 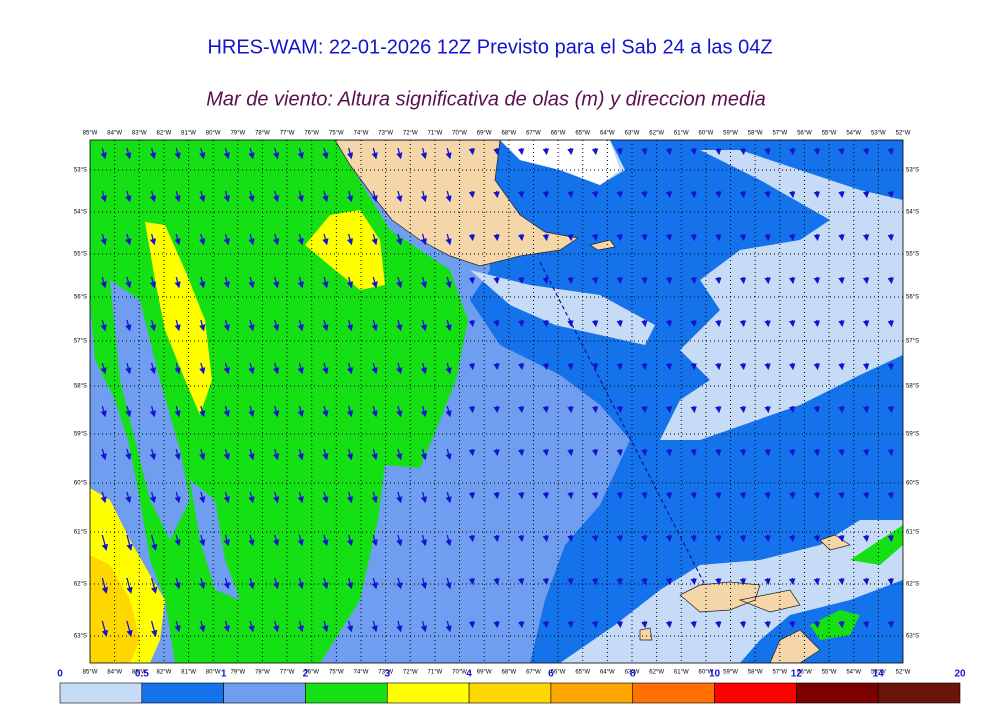 I want to click on colorbar-tick-label: 8, so click(x=633, y=674).